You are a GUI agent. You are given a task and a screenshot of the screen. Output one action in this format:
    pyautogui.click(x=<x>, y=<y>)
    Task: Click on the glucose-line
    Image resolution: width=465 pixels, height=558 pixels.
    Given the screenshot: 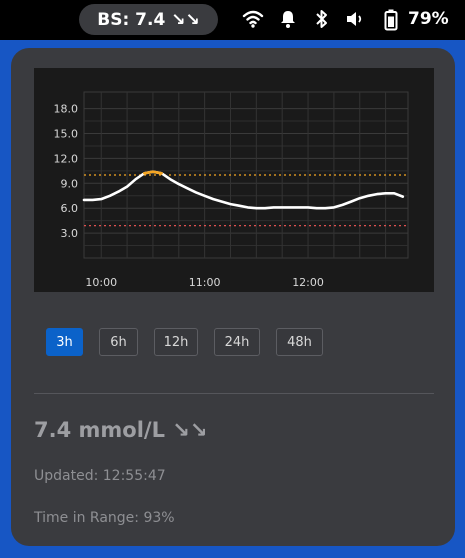 What is the action you would take?
    pyautogui.click(x=243, y=190)
    